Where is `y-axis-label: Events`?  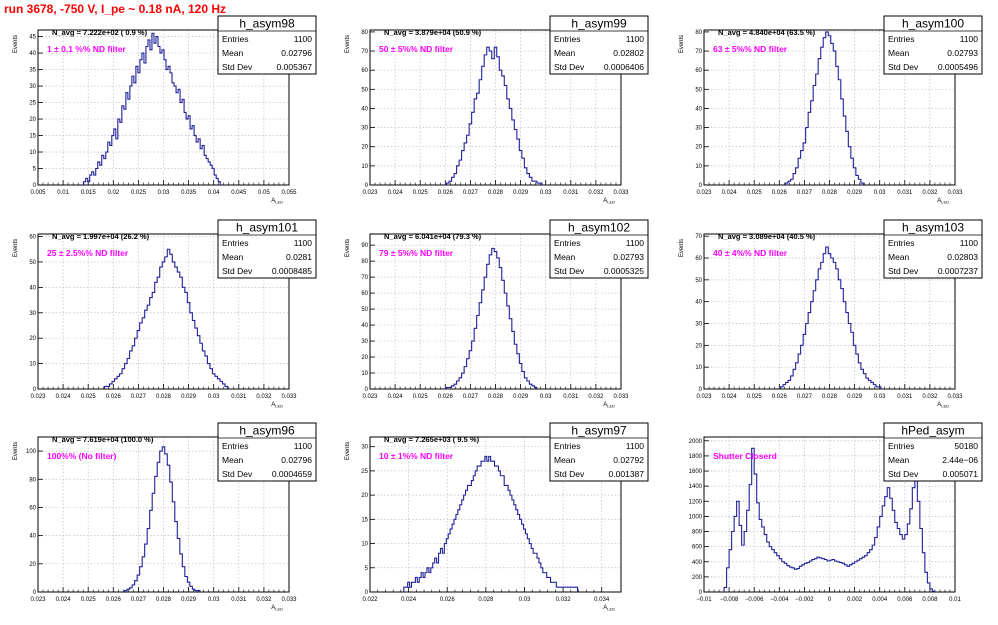 y-axis-label: Events is located at coordinates (348, 451).